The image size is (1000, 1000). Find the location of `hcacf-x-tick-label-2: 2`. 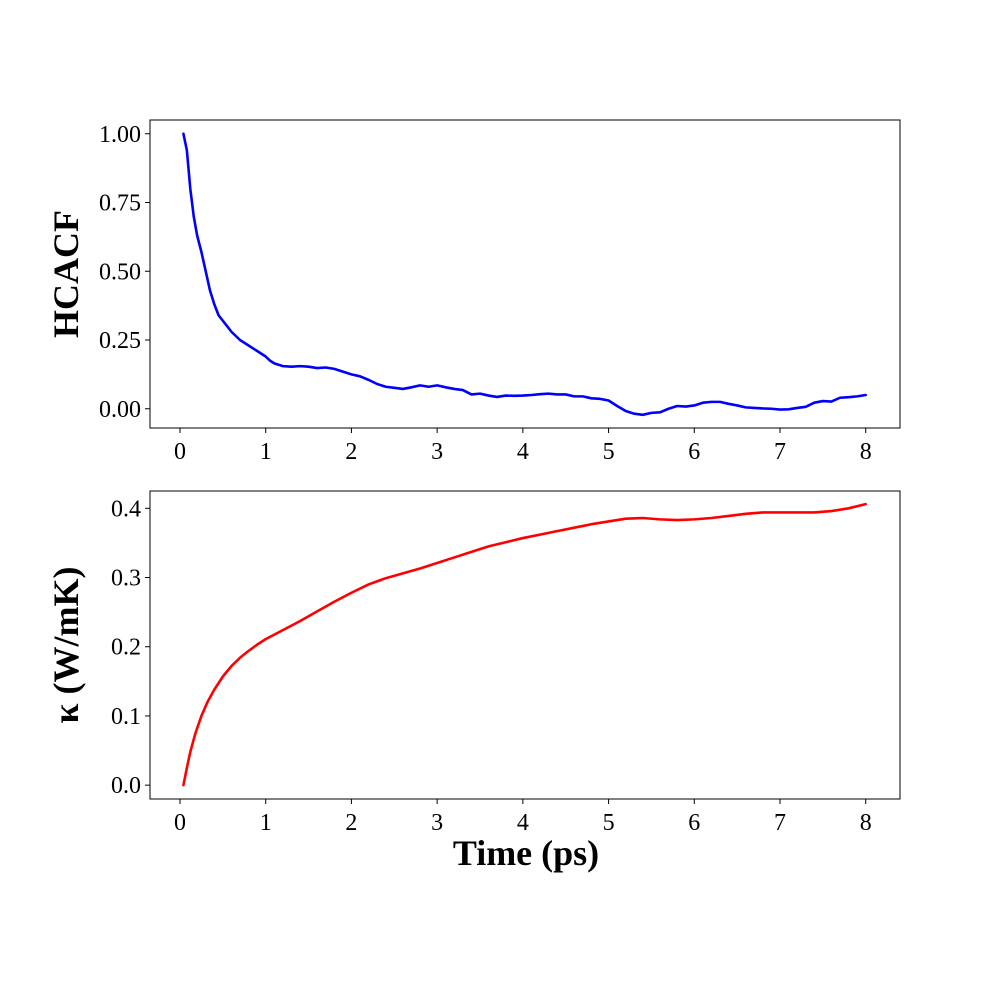

hcacf-x-tick-label-2: 2 is located at coordinates (351, 452).